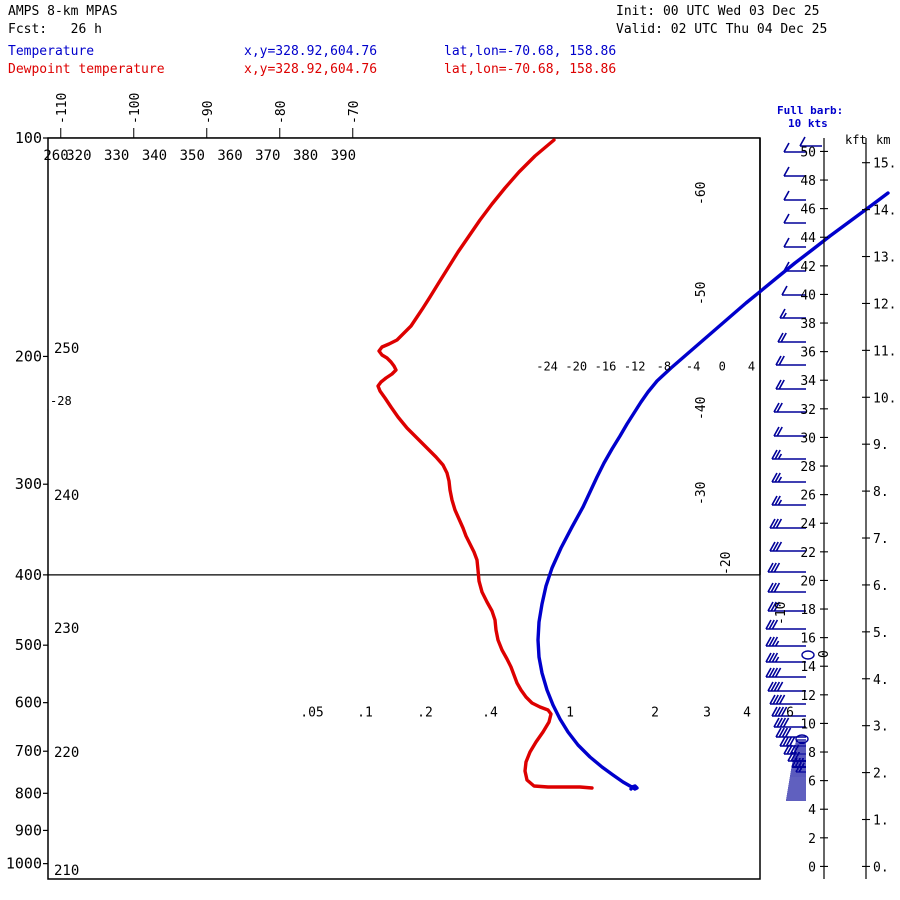  I want to click on svg-text: 20, so click(808, 581).